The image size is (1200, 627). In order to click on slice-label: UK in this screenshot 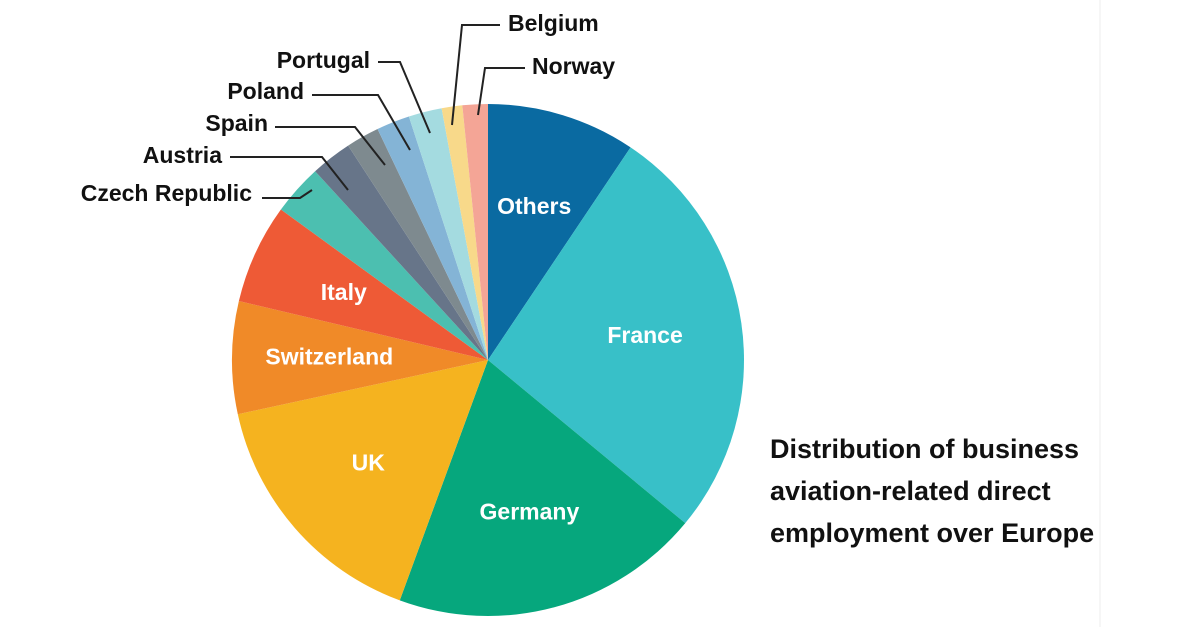, I will do `click(369, 462)`.